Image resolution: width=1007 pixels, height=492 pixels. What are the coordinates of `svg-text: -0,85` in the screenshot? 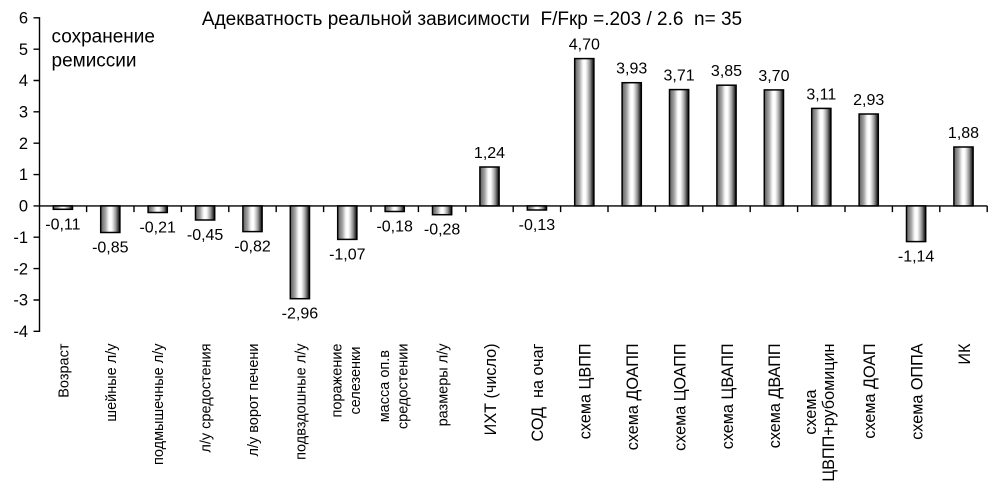 It's located at (110, 248).